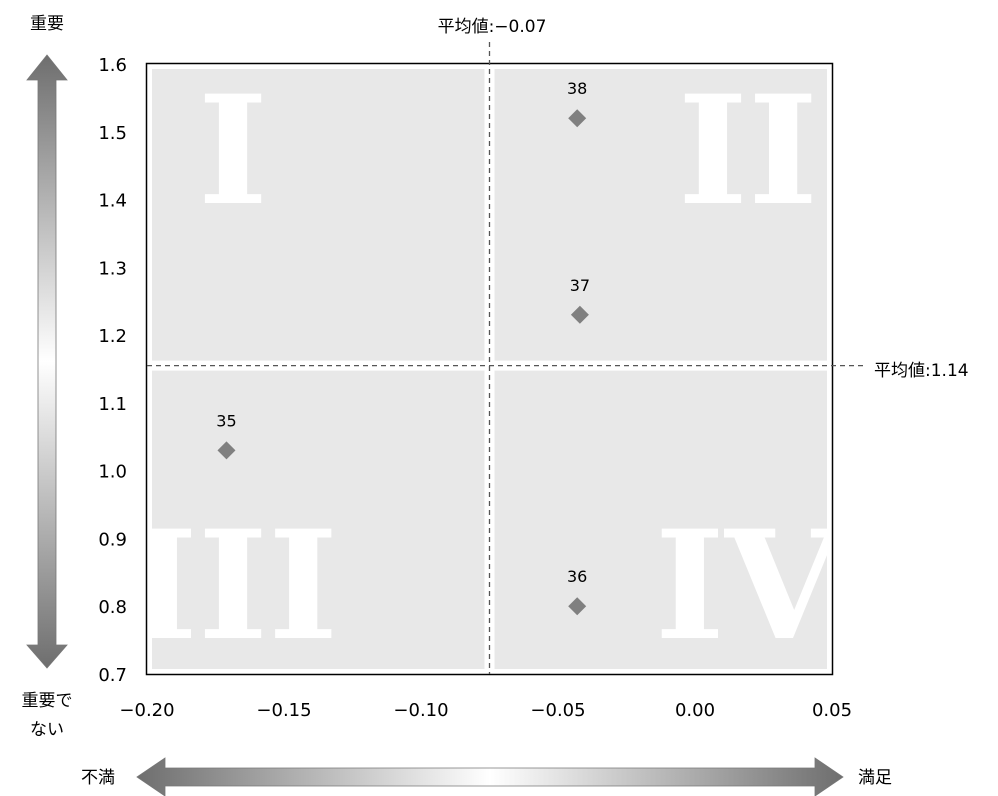 The width and height of the screenshot is (998, 796). What do you see at coordinates (557, 710) in the screenshot?
I see `x-tick-label: −0.05` at bounding box center [557, 710].